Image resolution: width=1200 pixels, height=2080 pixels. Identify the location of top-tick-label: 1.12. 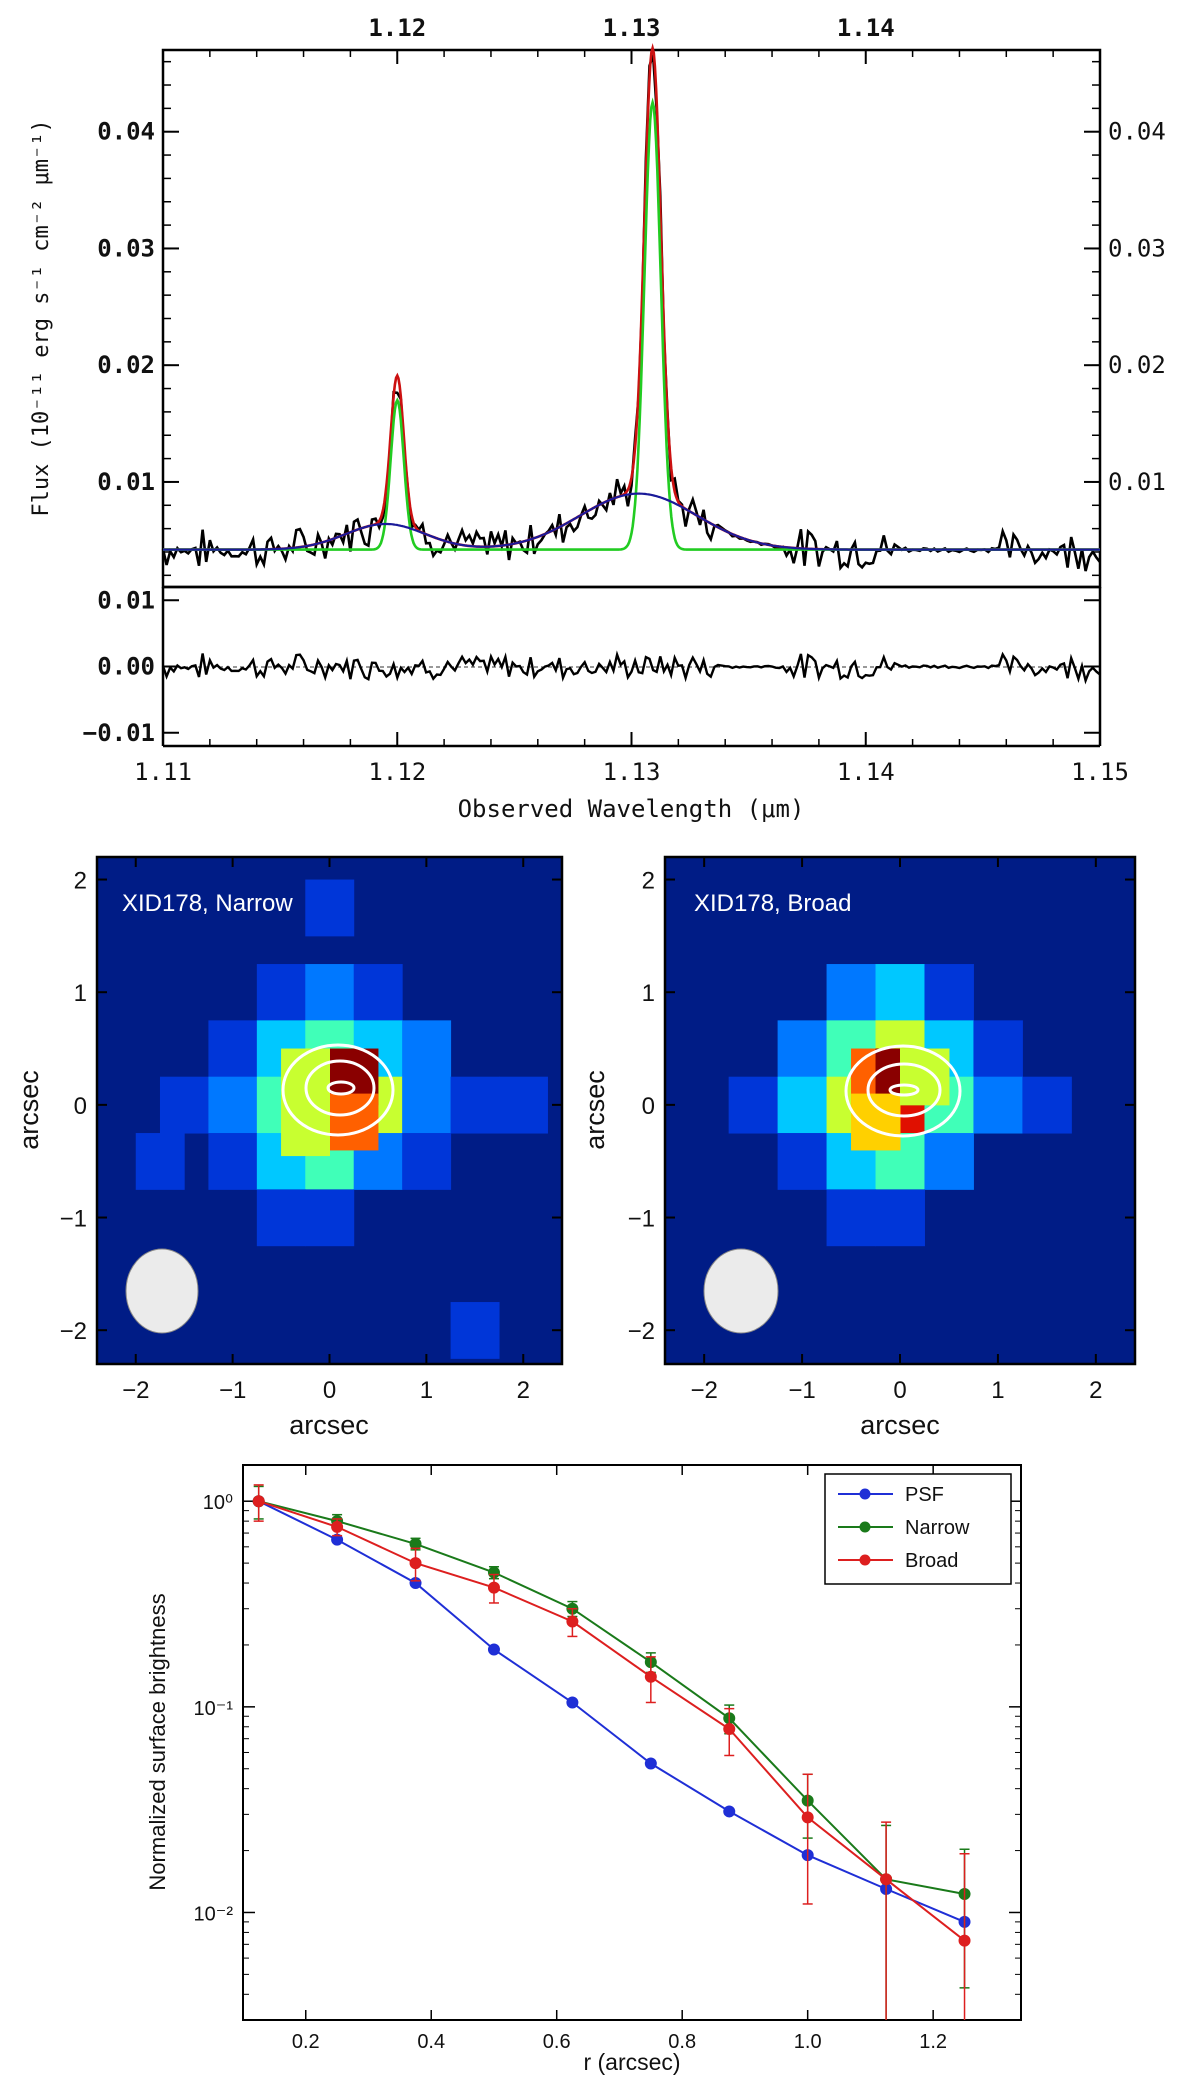
(397, 28).